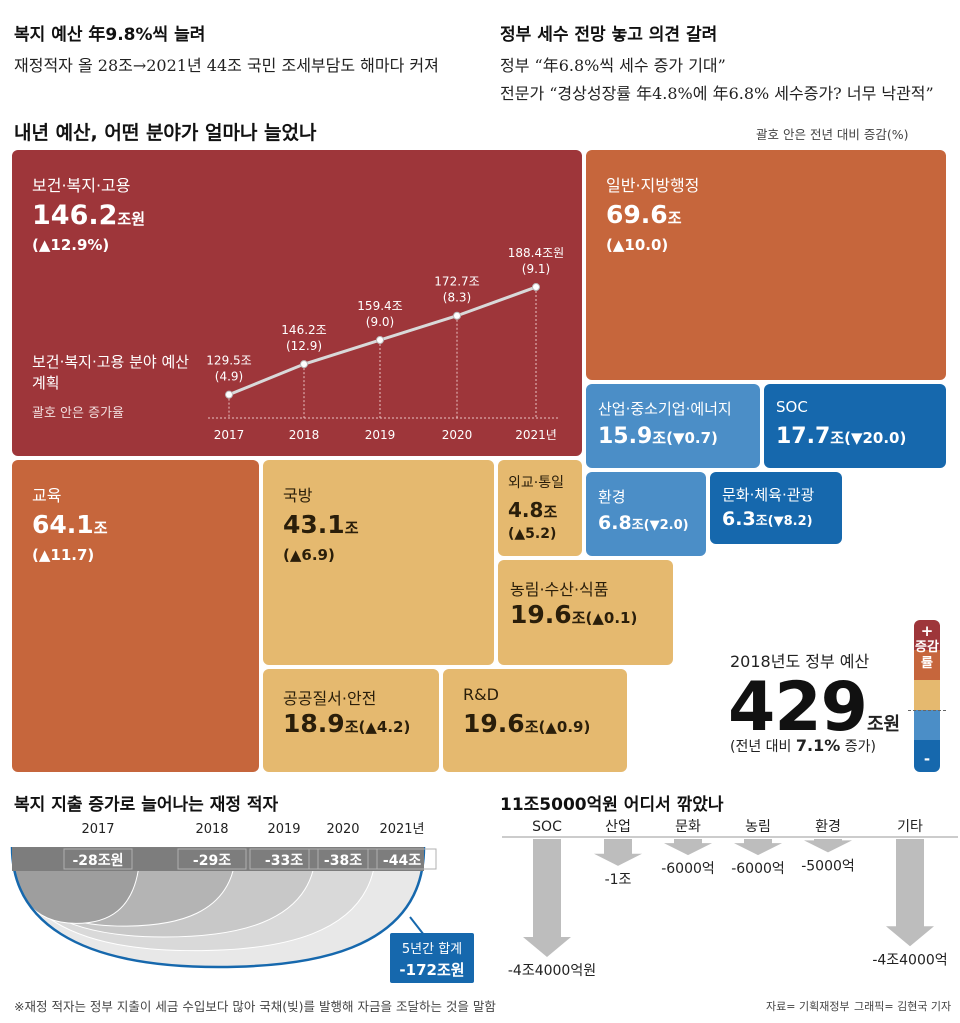 The height and width of the screenshot is (1023, 960). What do you see at coordinates (653, 185) in the screenshot?
I see `tile-name: 일반·지방행정` at bounding box center [653, 185].